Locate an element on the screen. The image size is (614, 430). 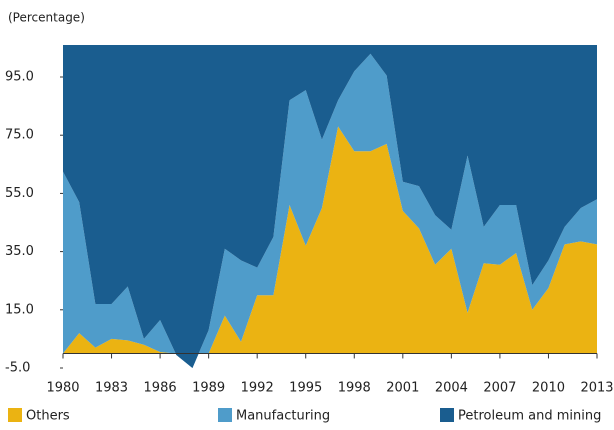
x-tick-label: 1998 is located at coordinates (354, 388).